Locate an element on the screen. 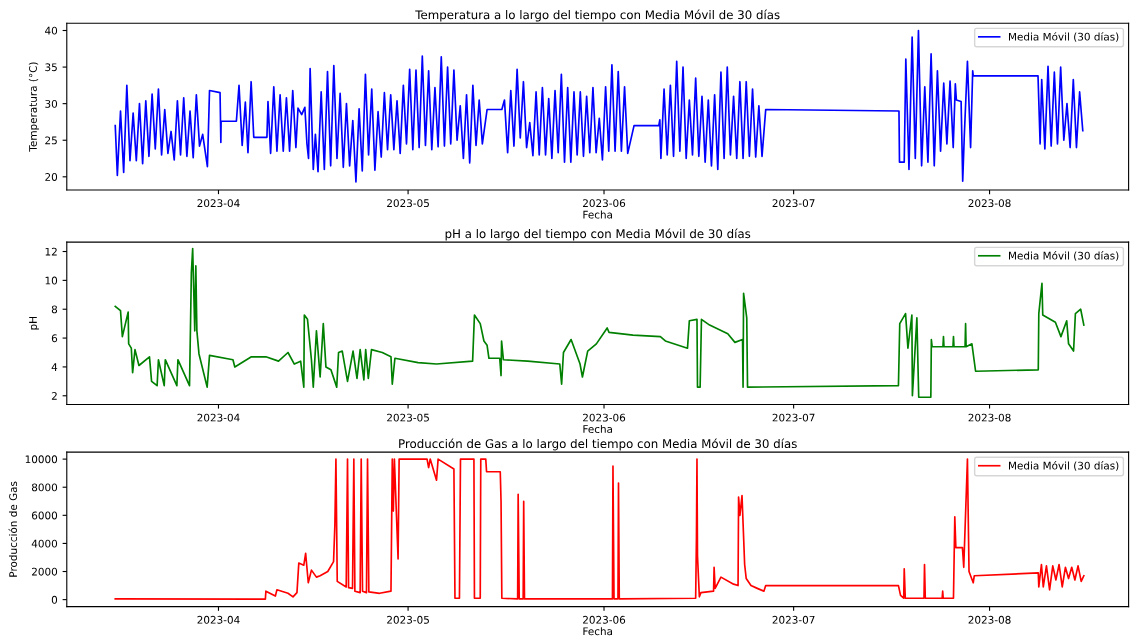  y-tick-label: 8000 is located at coordinates (44, 487).